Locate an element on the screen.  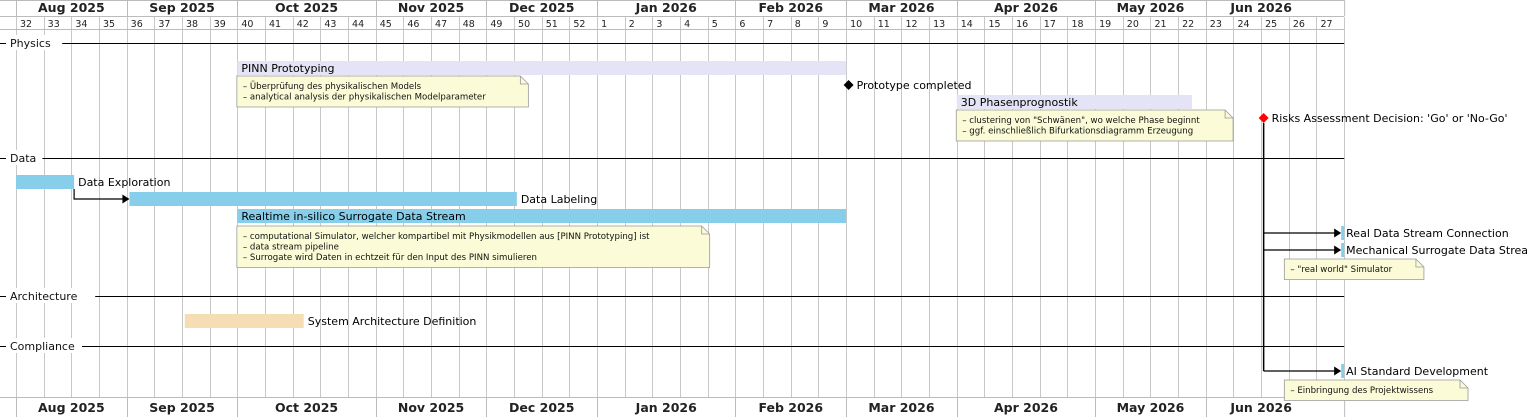
week-label: 44 is located at coordinates (358, 24).